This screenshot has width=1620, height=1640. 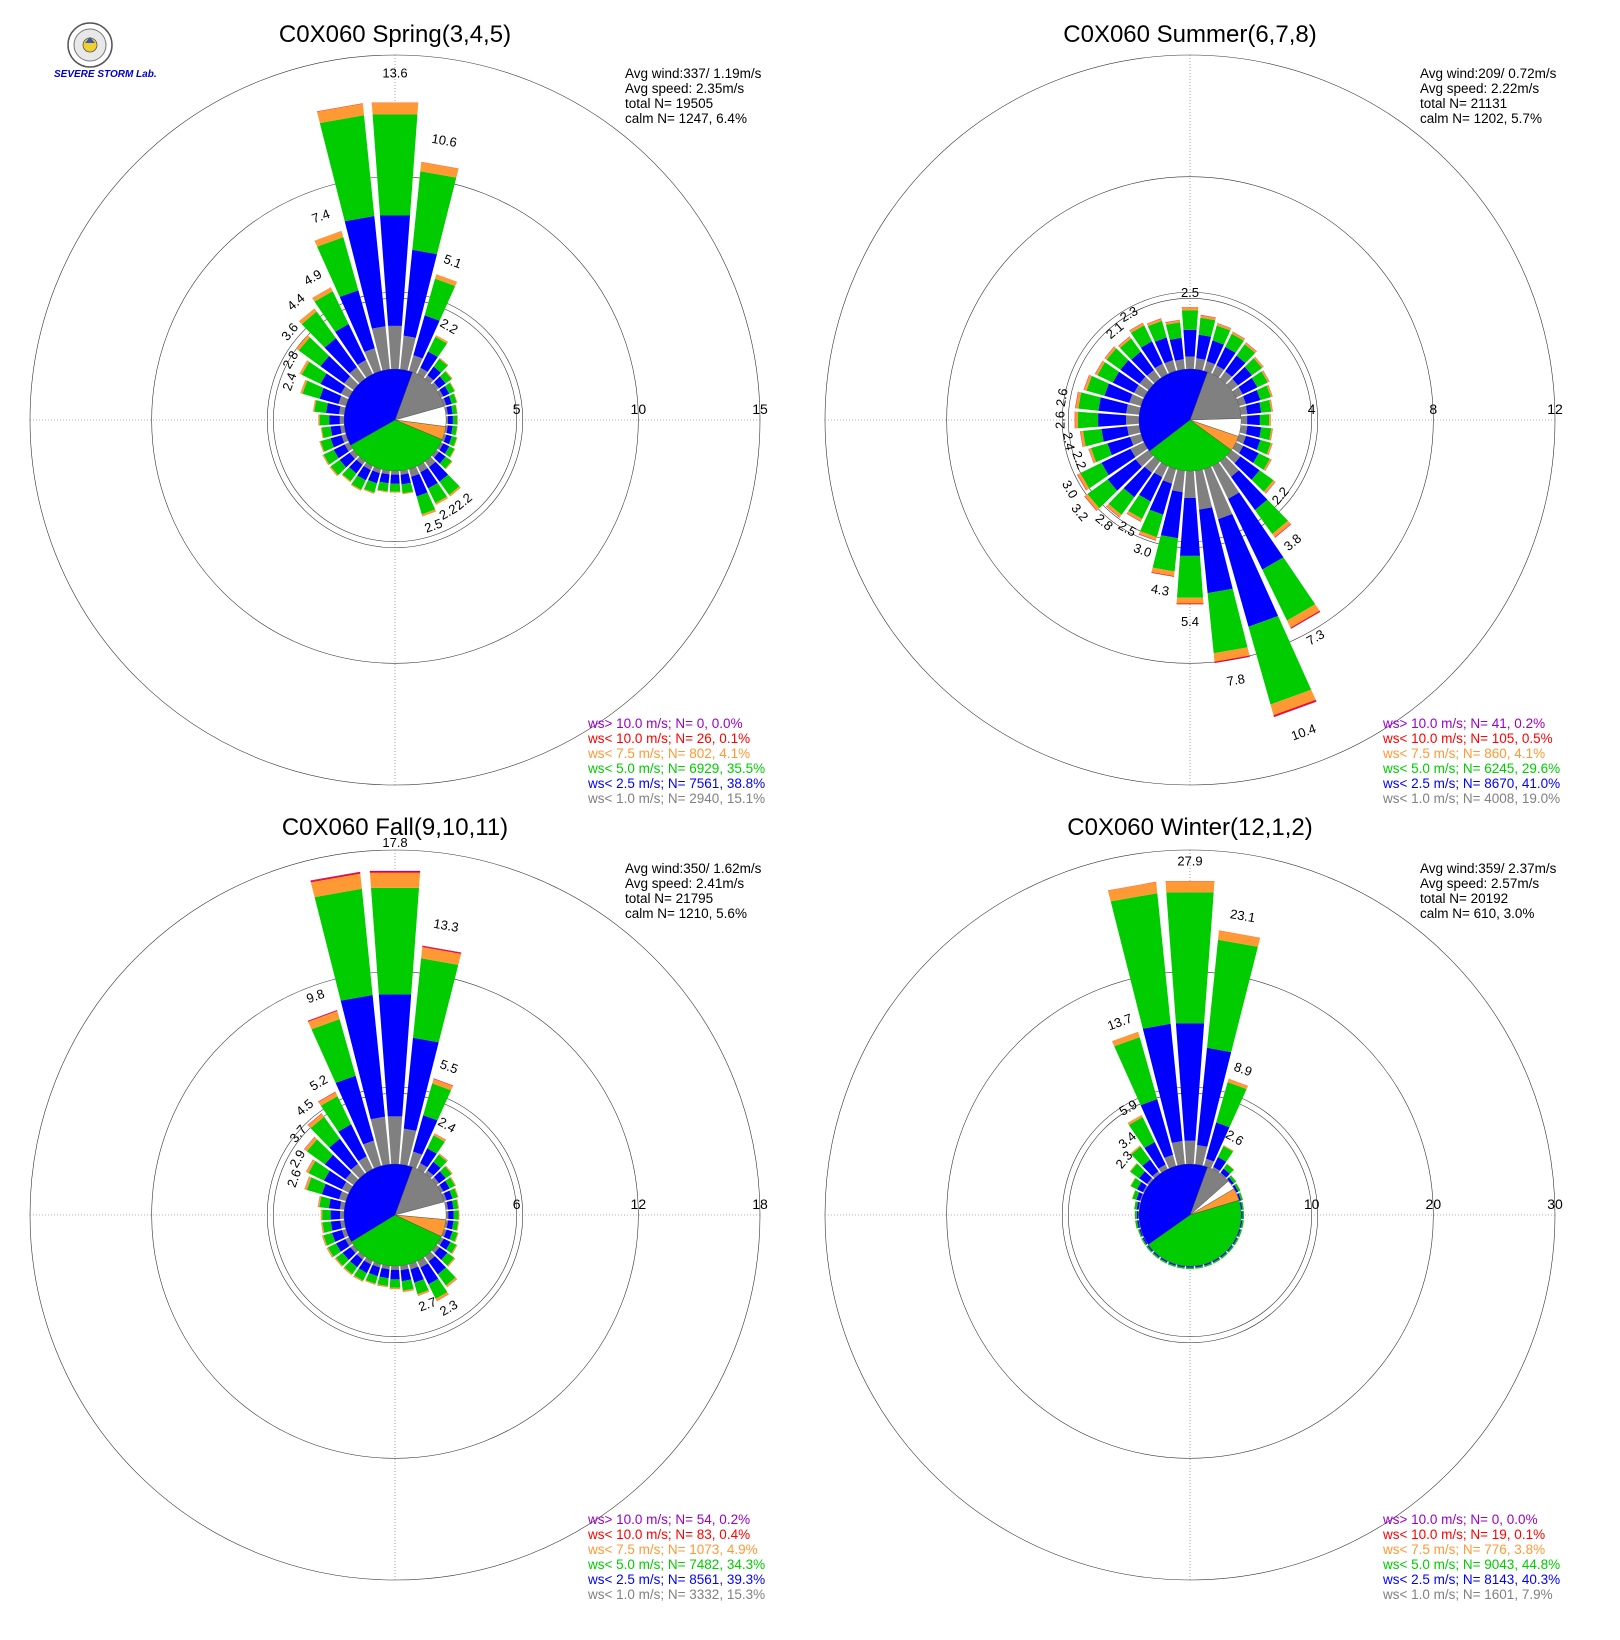 I want to click on bar-value-label: 3.2, so click(x=1079, y=512).